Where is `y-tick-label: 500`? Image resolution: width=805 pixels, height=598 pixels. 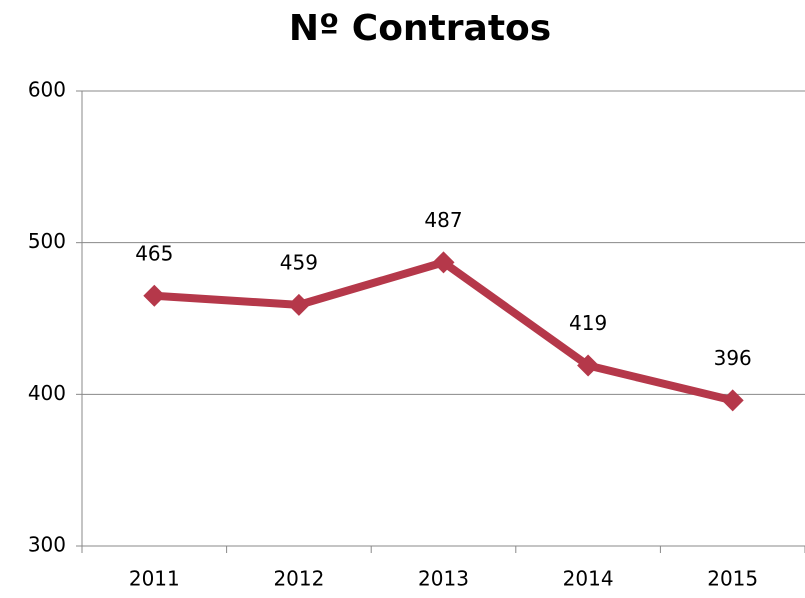
y-tick-label: 500 is located at coordinates (47, 241).